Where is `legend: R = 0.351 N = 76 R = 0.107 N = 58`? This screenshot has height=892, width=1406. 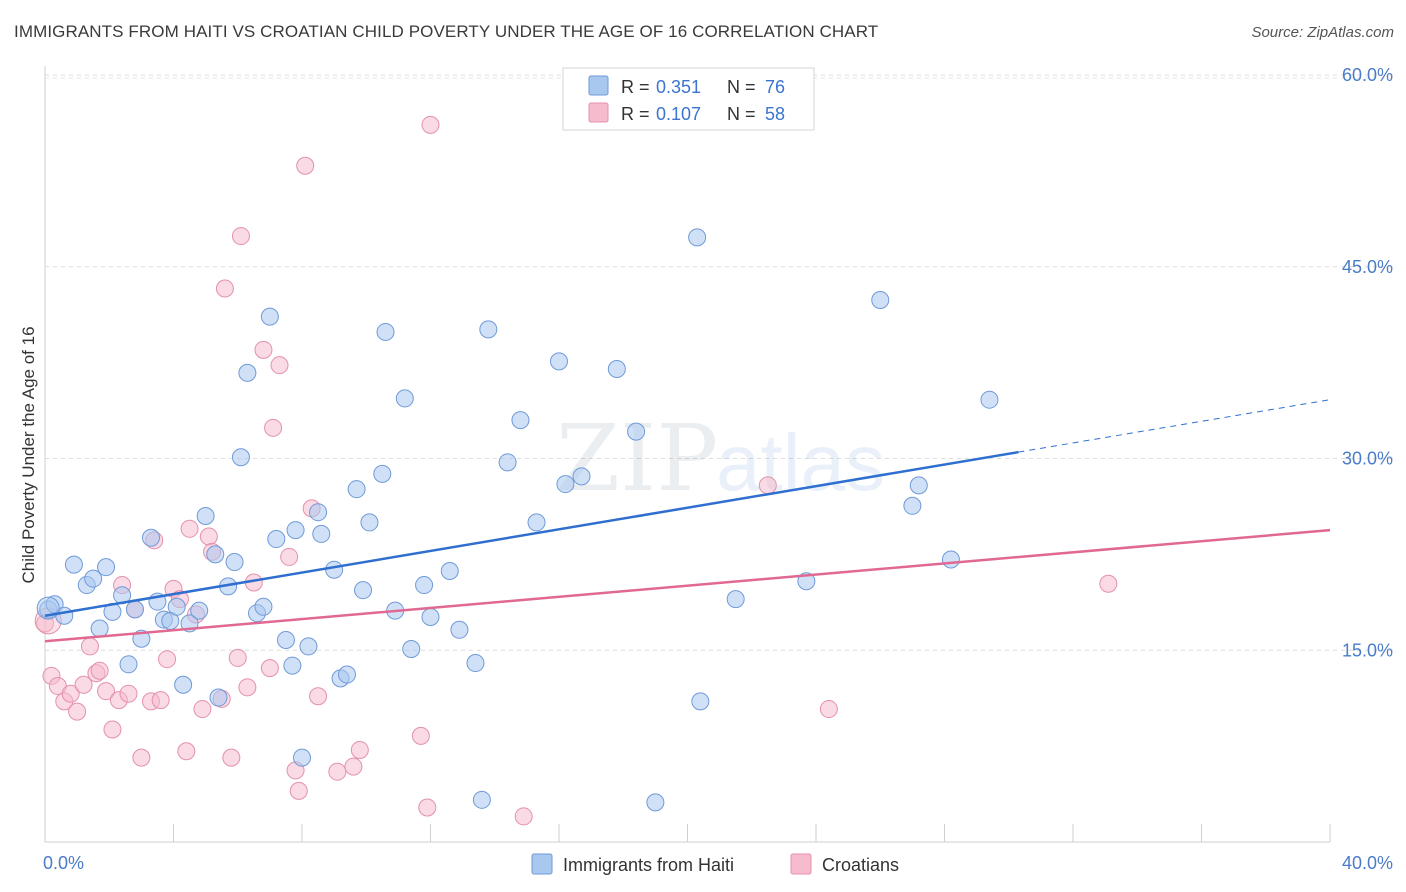 legend: R = 0.351 N = 76 R = 0.107 N = 58 is located at coordinates (688, 99).